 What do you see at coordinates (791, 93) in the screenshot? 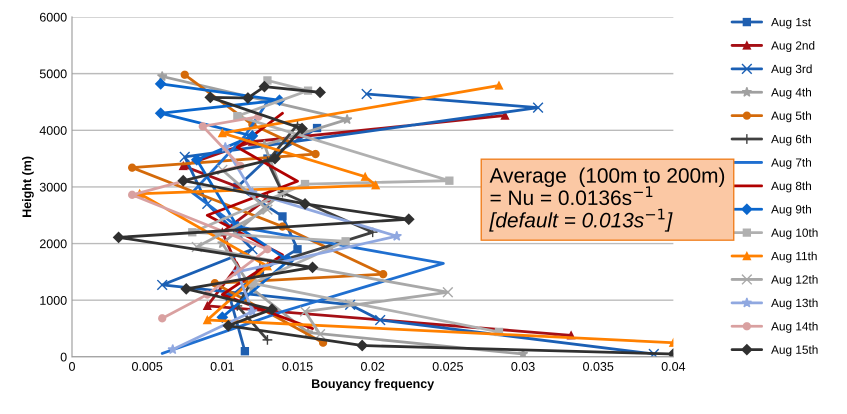
I see `legend-label: Aug 4th` at bounding box center [791, 93].